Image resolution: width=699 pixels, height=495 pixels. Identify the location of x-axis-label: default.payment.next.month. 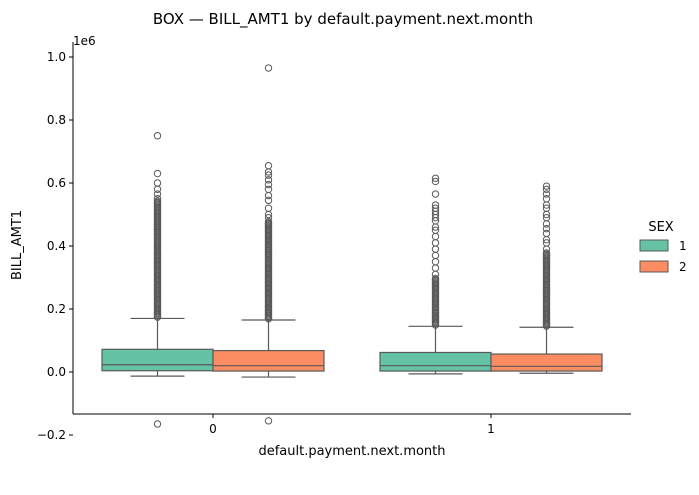
(351, 451).